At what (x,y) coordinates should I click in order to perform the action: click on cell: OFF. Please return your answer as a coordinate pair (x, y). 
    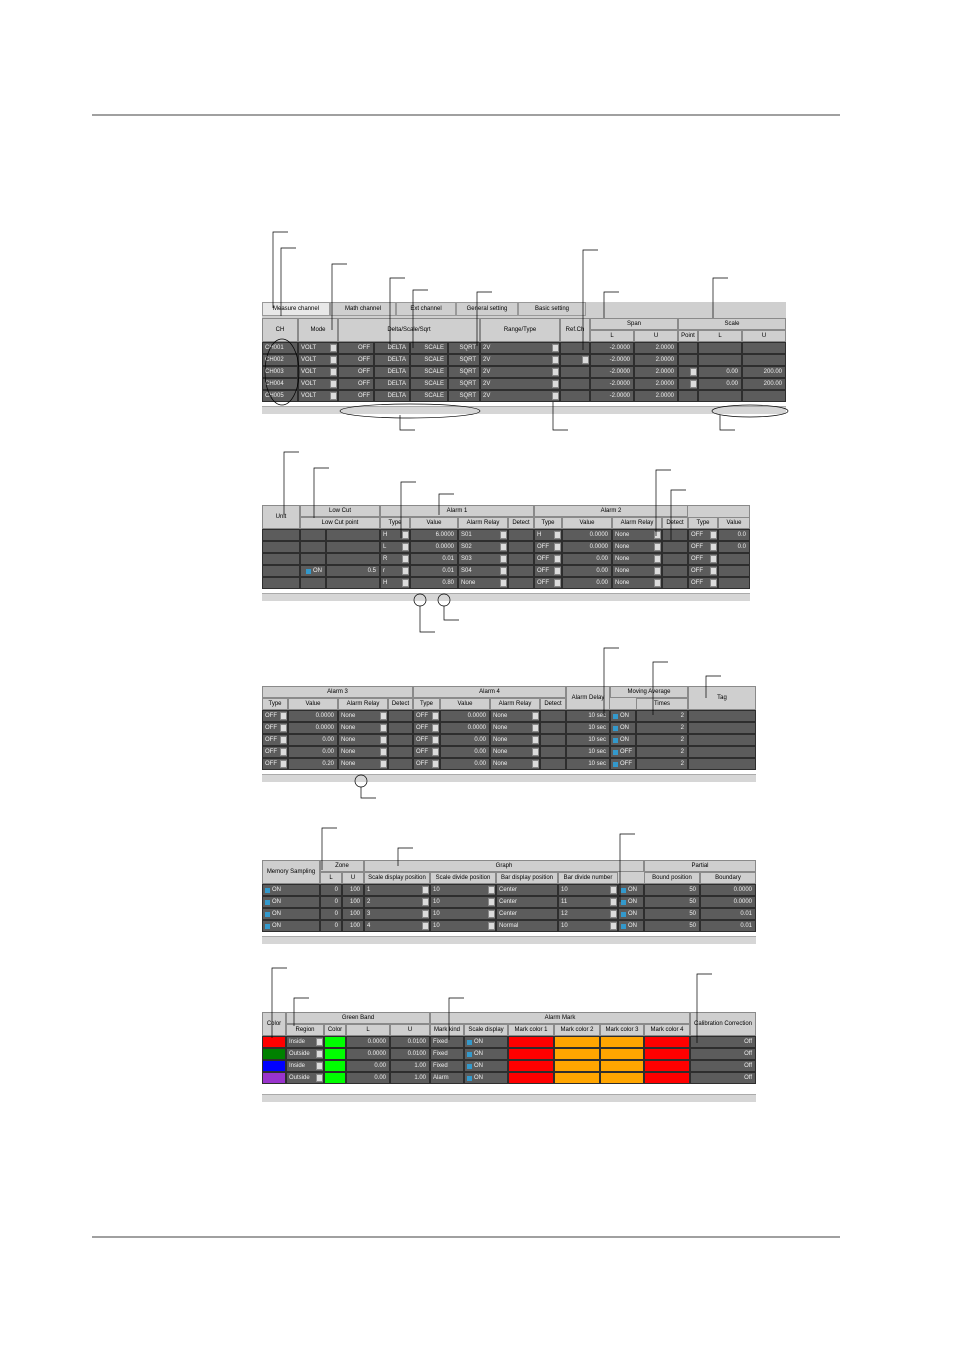
    Looking at the image, I should click on (356, 396).